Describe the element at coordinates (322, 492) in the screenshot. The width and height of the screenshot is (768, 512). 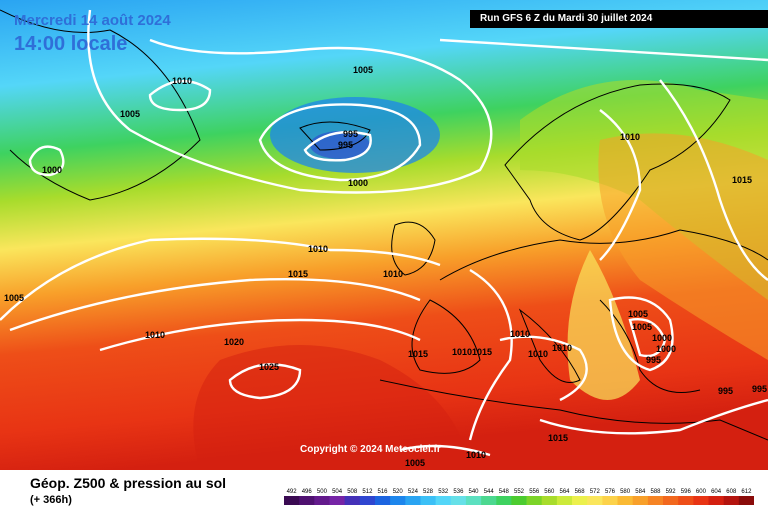
I see `legend-label: 500` at that location.